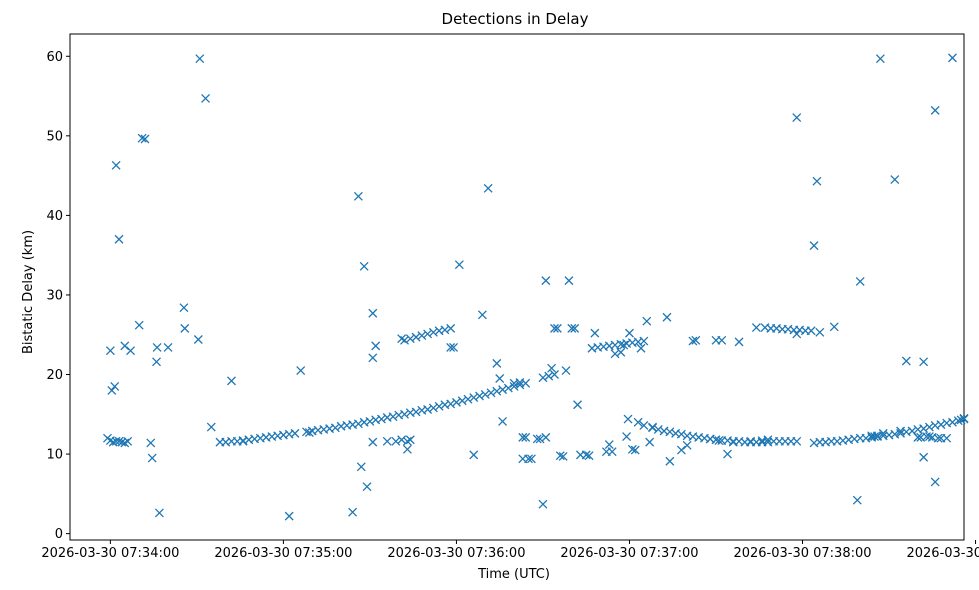 This screenshot has width=979, height=590. Describe the element at coordinates (515, 19) in the screenshot. I see `chart-title: Detections in Delay` at that location.